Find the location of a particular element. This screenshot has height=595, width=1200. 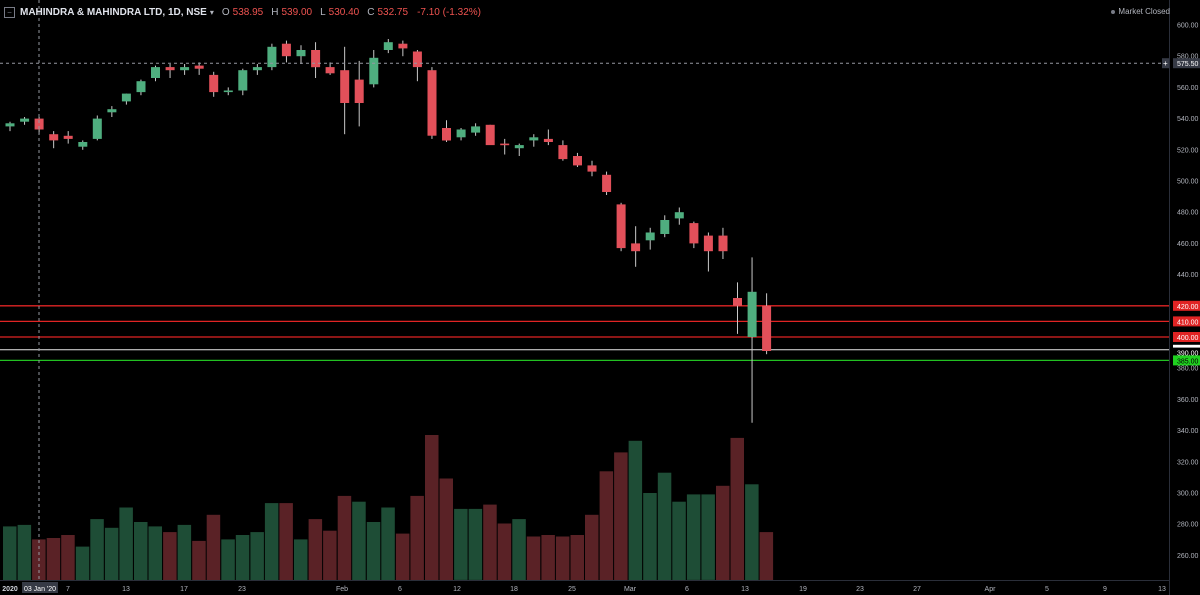

open-label: O is located at coordinates (225, 12).